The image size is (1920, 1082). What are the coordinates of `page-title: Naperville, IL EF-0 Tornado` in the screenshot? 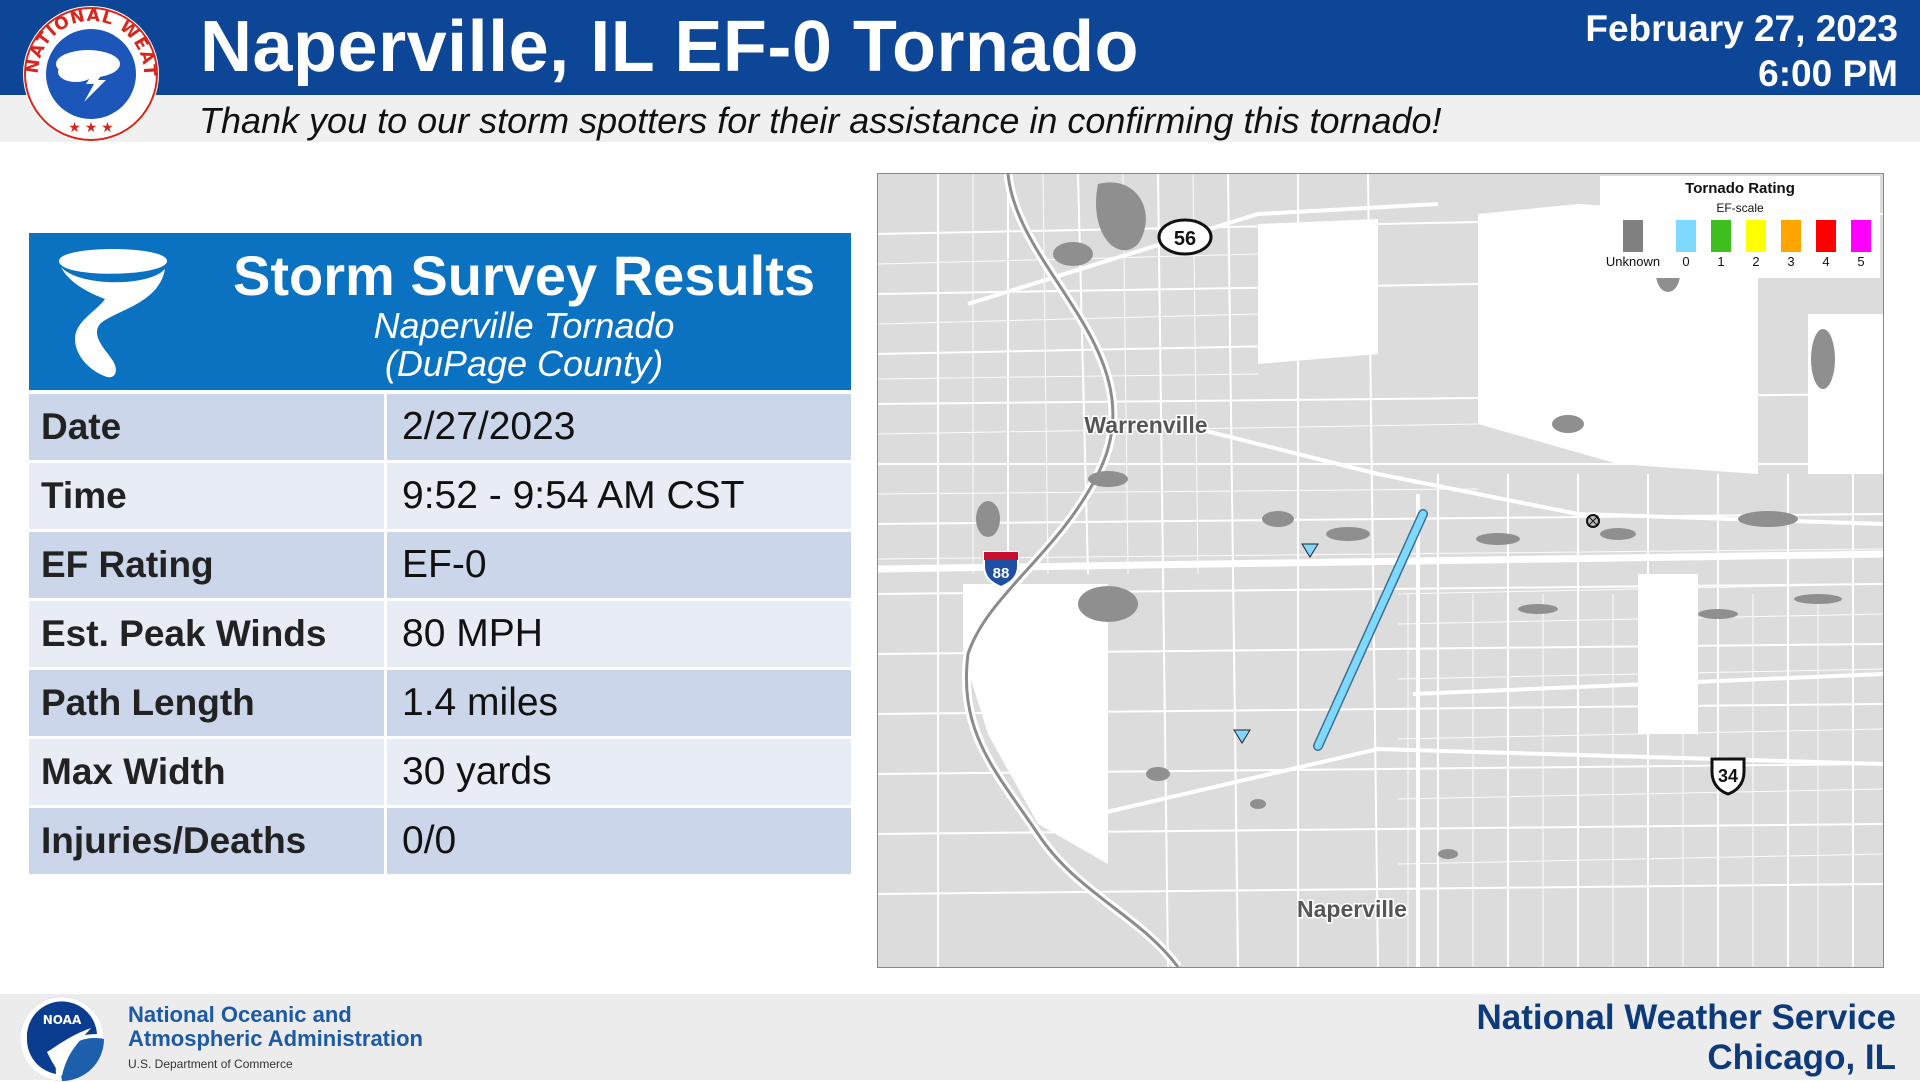 It's located at (670, 47).